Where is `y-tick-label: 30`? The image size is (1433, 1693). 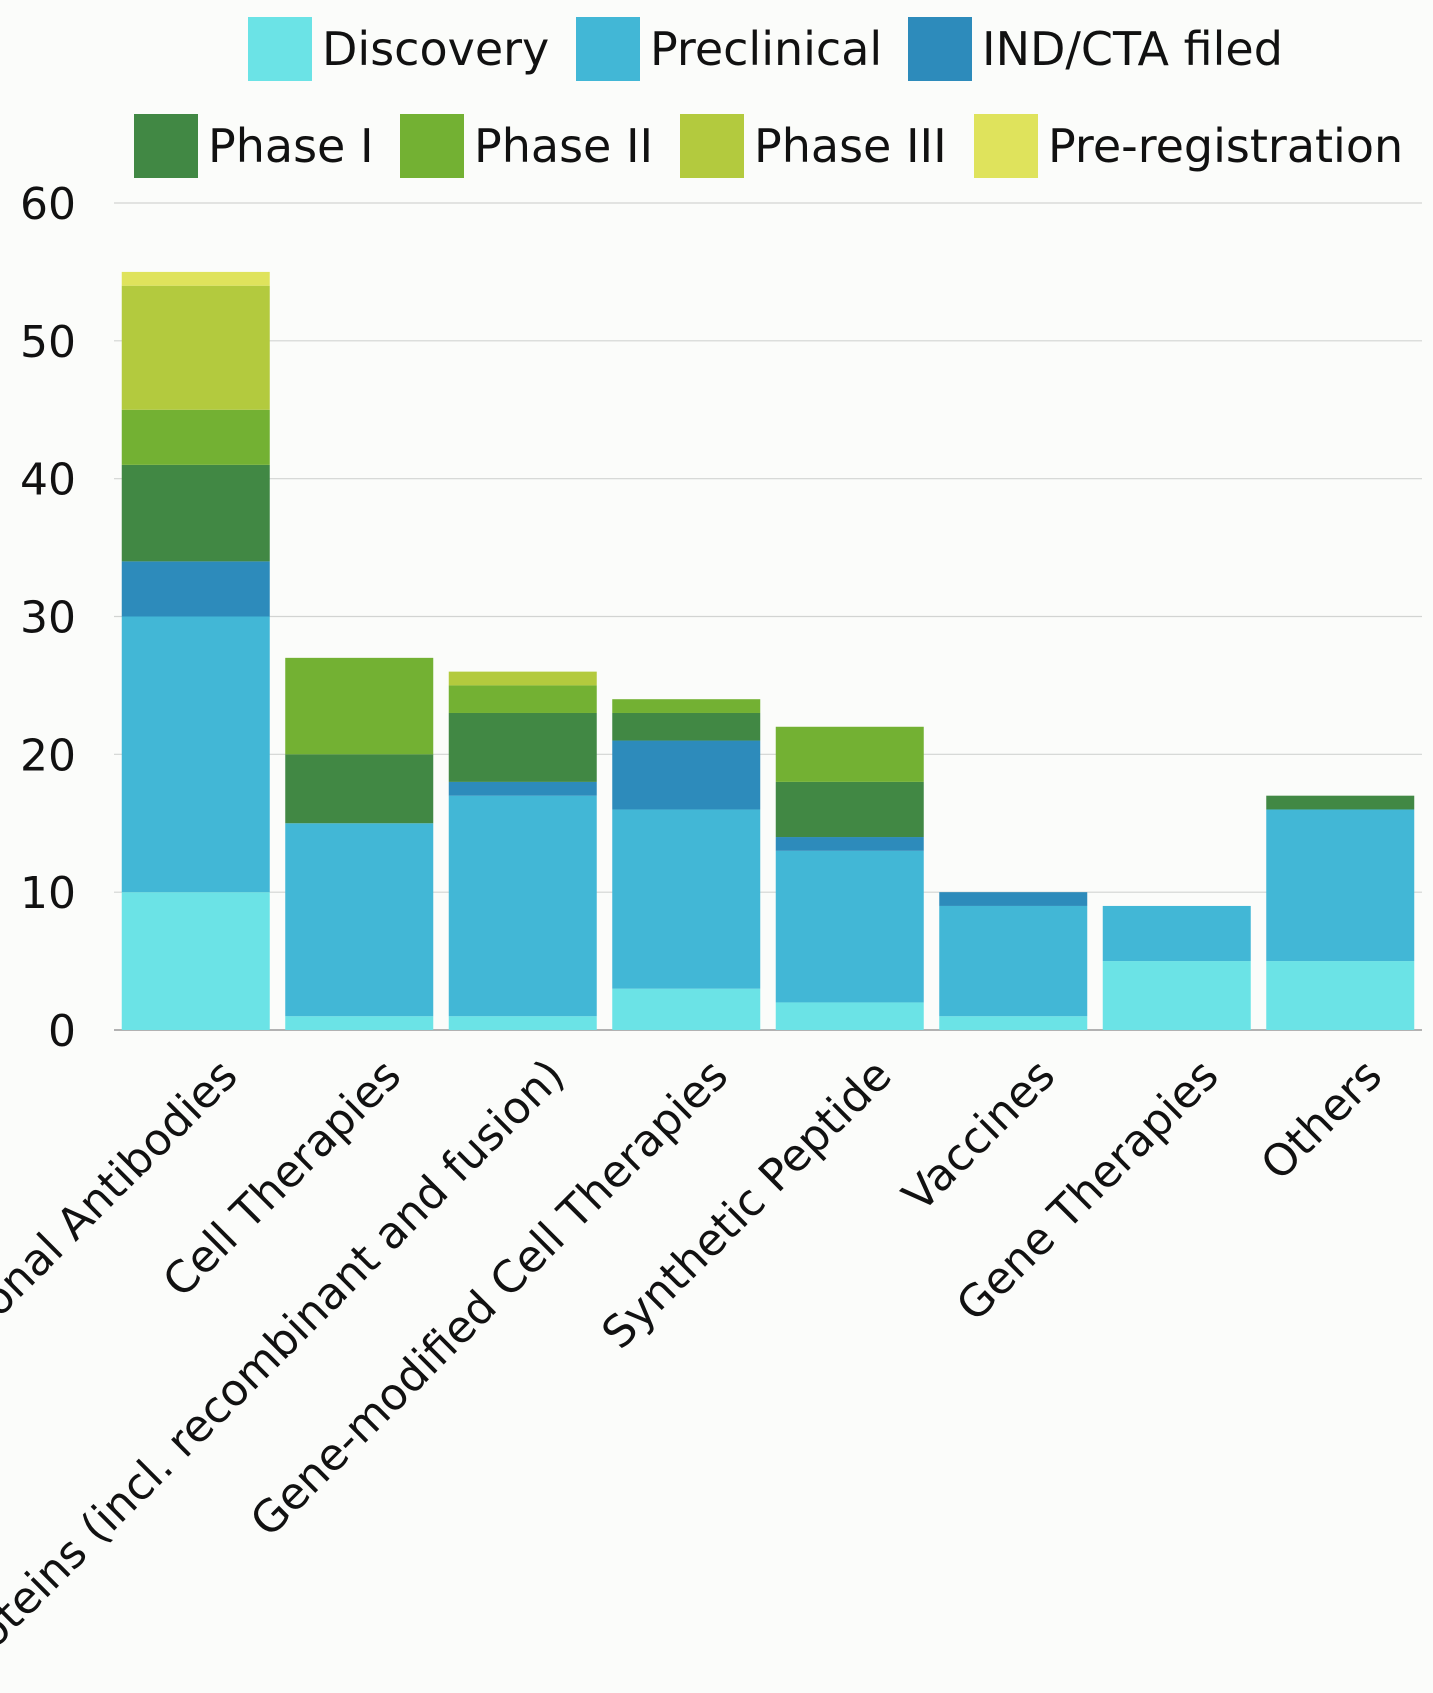
y-tick-label: 30 is located at coordinates (48, 618).